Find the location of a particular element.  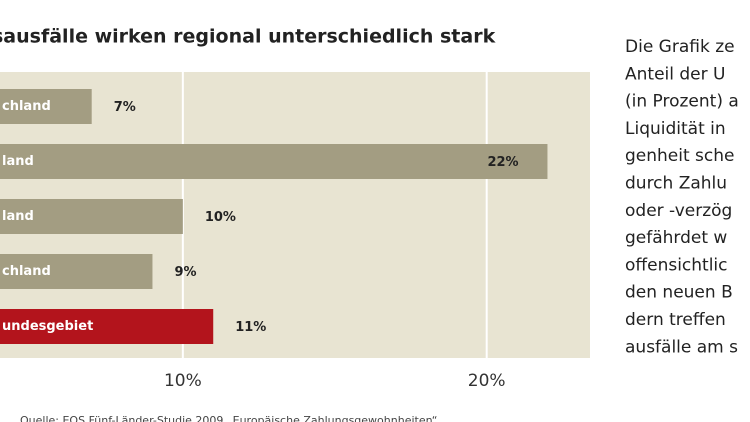

article-line: (in Prozent) a is located at coordinates (682, 102).